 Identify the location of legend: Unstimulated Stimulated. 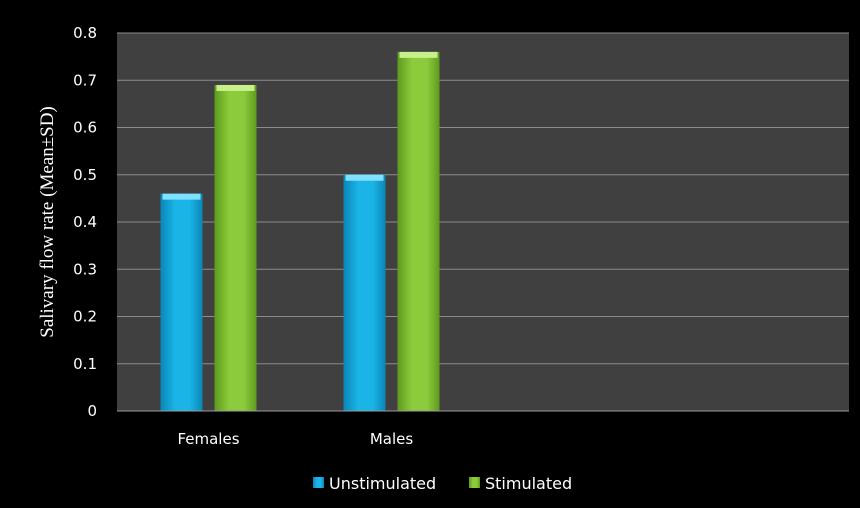
(442, 483).